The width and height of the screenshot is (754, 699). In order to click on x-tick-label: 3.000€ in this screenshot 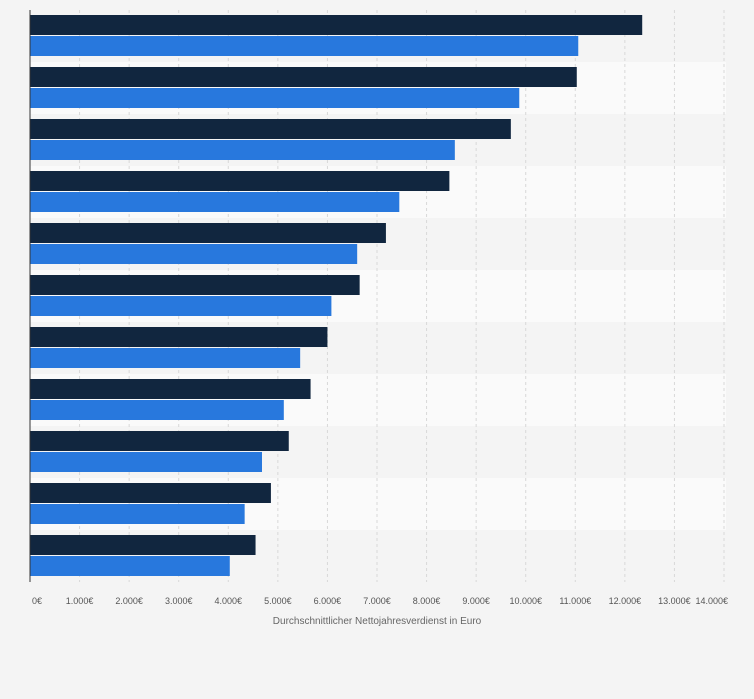, I will do `click(179, 601)`.